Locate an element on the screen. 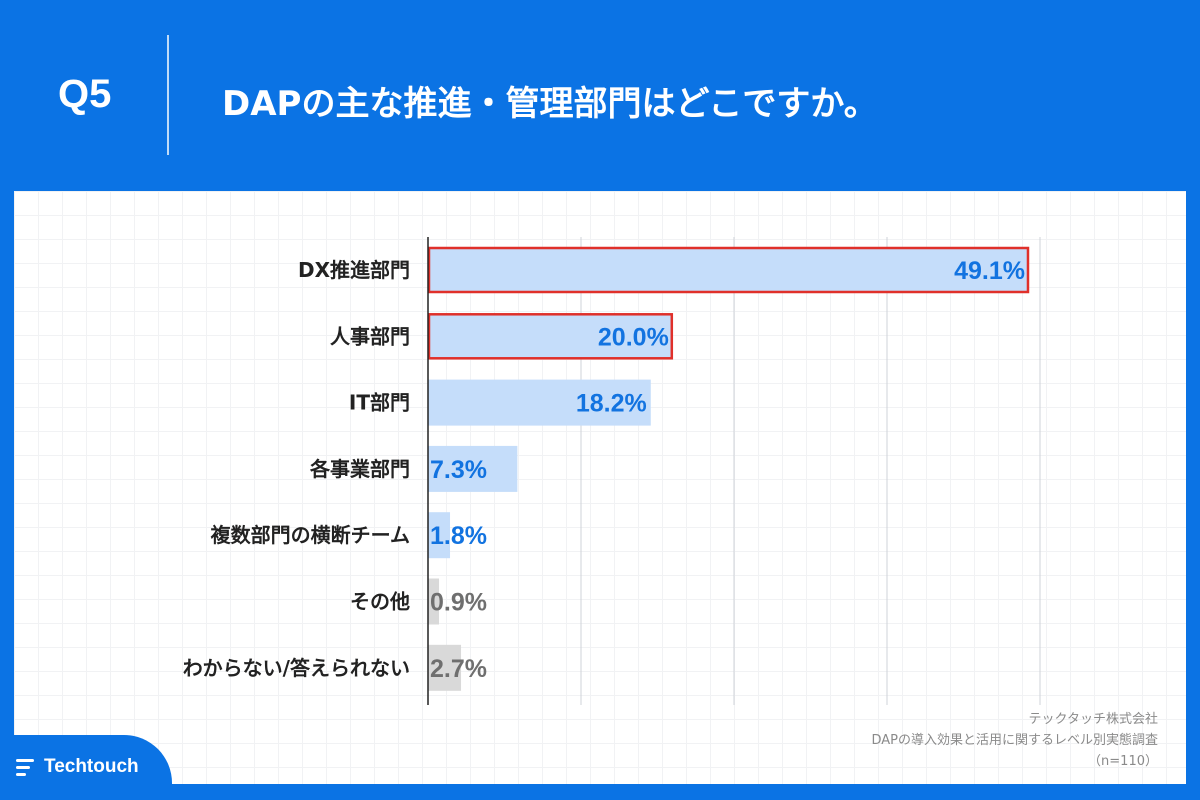 The width and height of the screenshot is (1200, 800). techtouch-logo-icon is located at coordinates (25, 767).